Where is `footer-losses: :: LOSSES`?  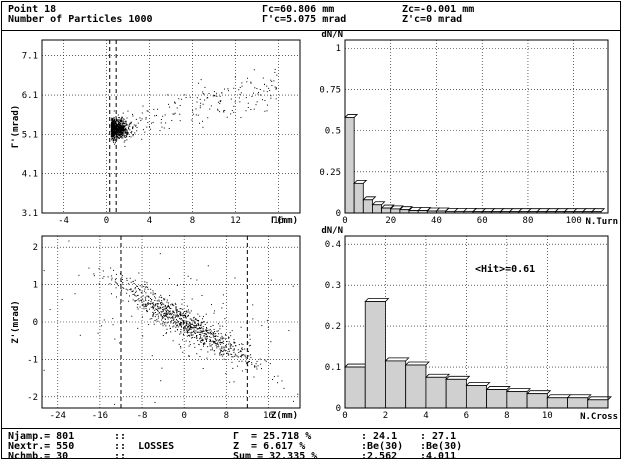
footer-losses: :: LOSSES is located at coordinates (144, 446).